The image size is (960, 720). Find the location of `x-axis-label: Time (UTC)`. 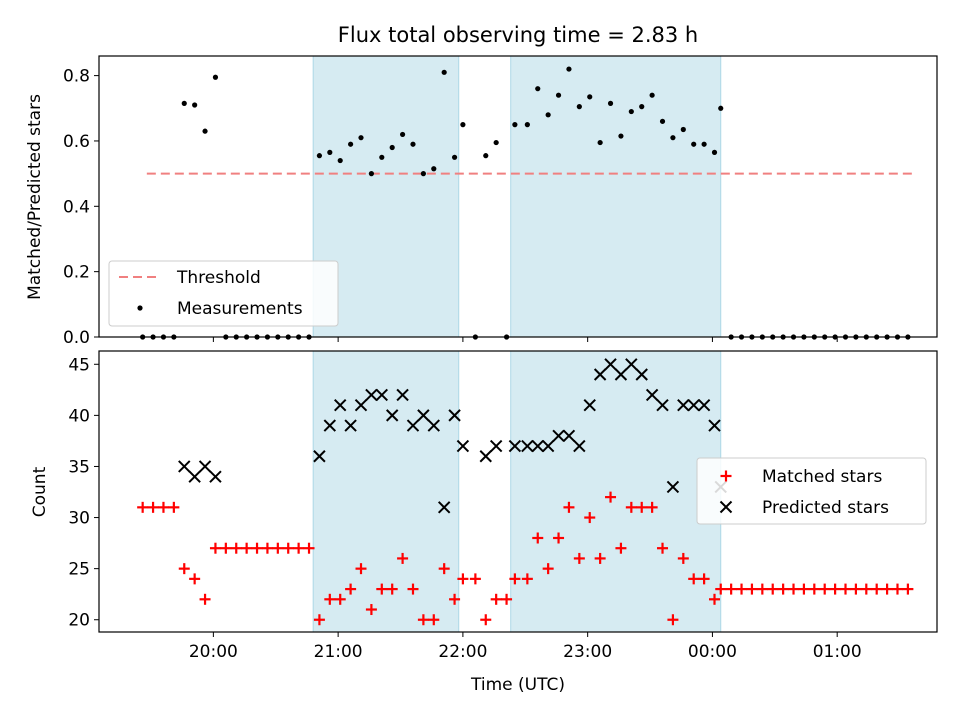

x-axis-label: Time (UTC) is located at coordinates (517, 685).